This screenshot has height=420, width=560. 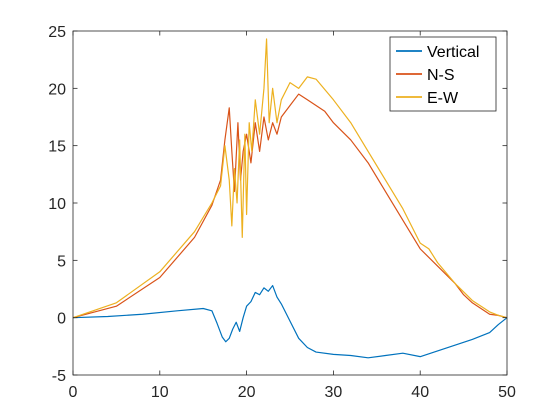 I want to click on legend-label-2: E-W, so click(x=443, y=98).